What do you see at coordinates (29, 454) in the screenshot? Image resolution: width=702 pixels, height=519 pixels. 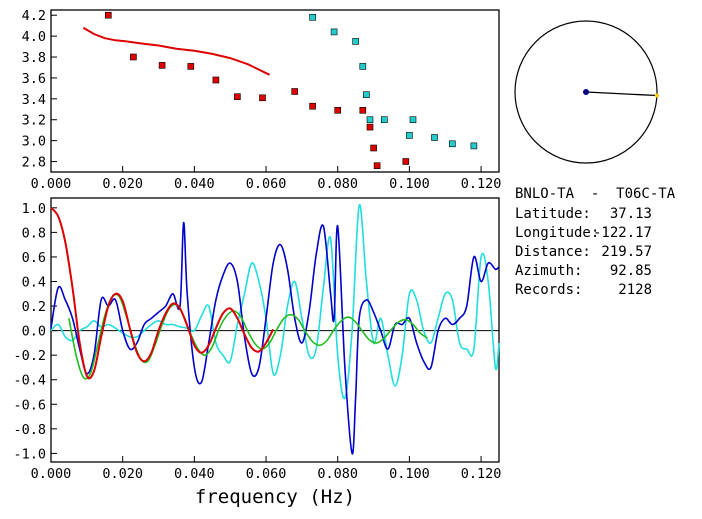 I see `y-tick-label: -1.0` at bounding box center [29, 454].